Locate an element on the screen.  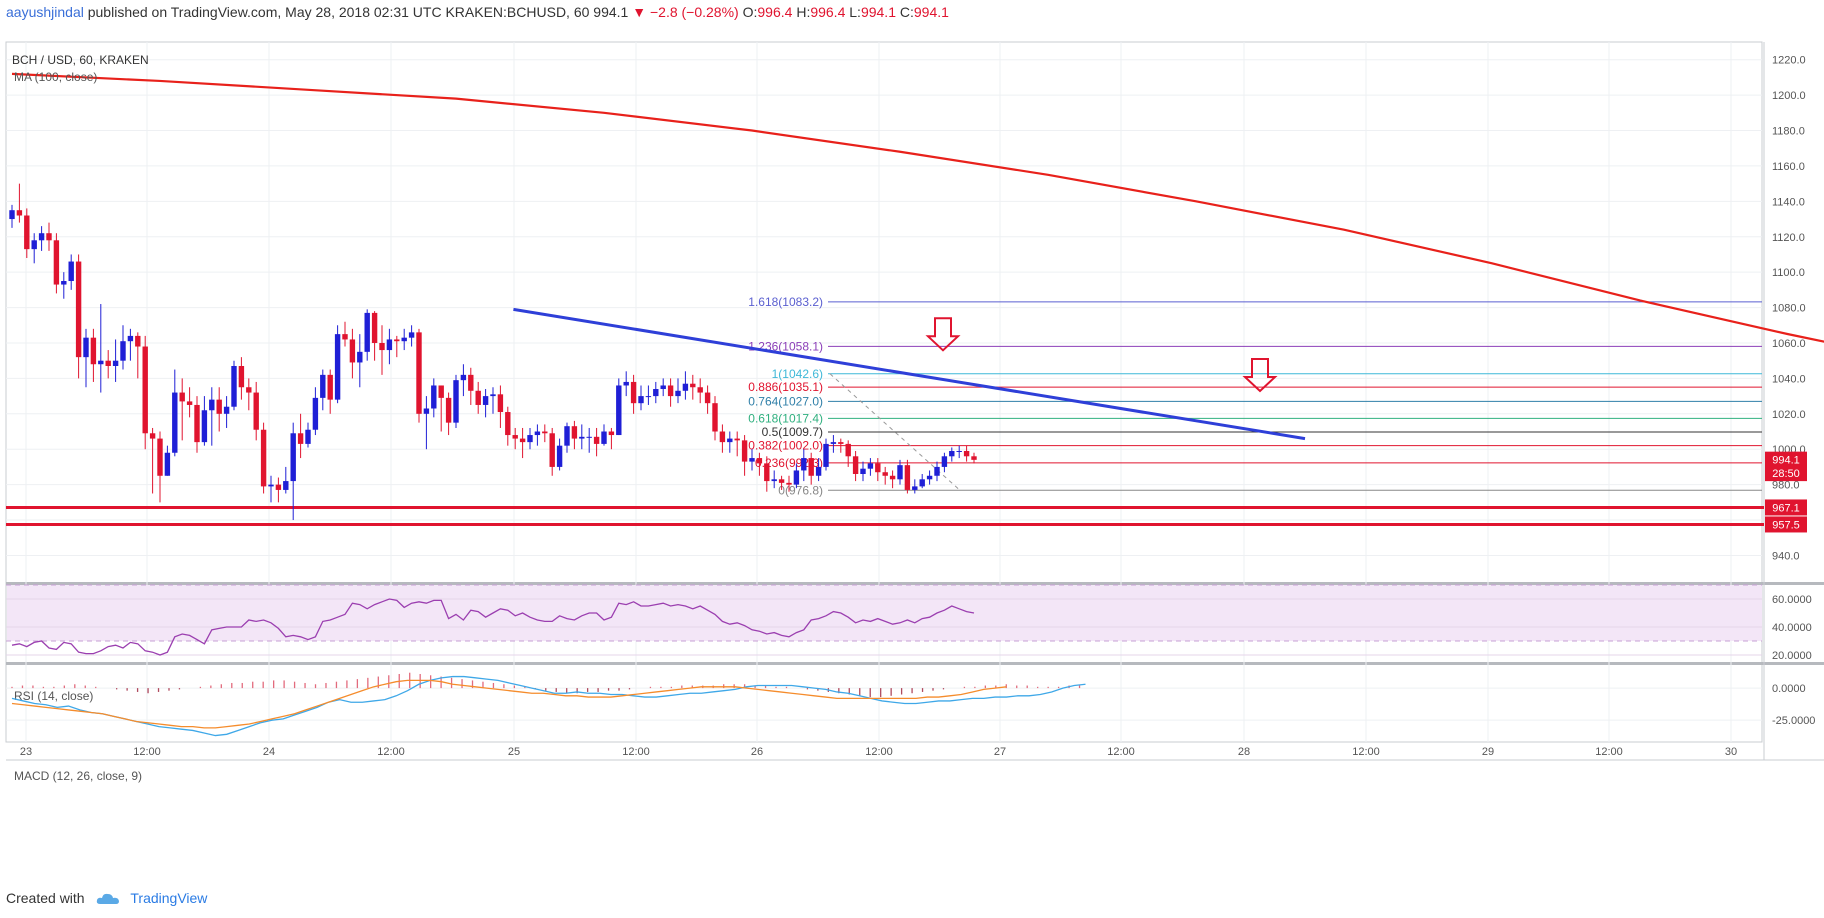
x-tick-label: 24 is located at coordinates (269, 752).